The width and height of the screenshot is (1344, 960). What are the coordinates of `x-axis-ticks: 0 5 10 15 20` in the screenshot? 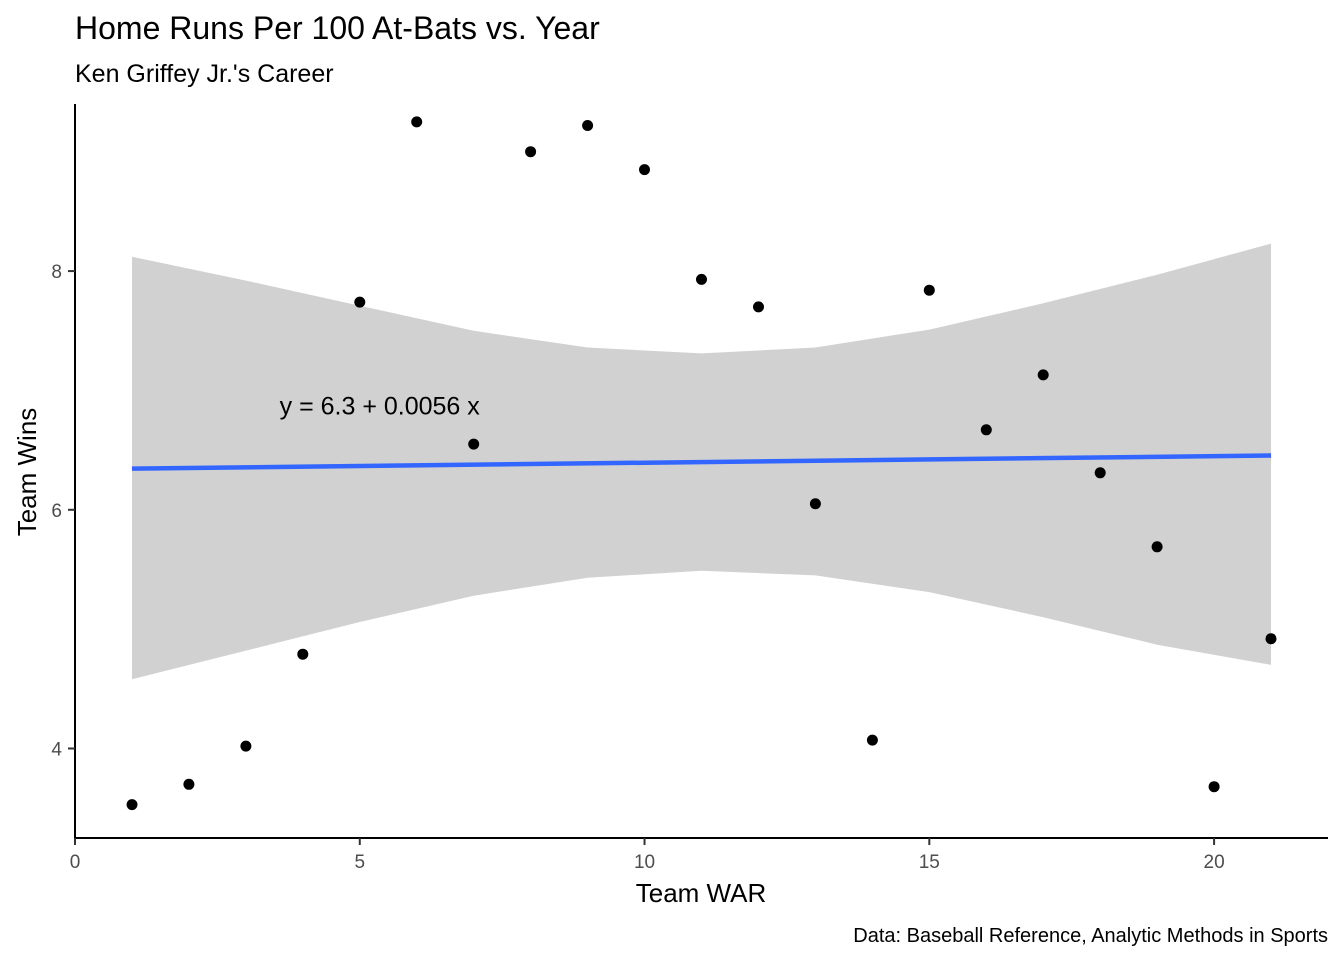 It's located at (647, 855).